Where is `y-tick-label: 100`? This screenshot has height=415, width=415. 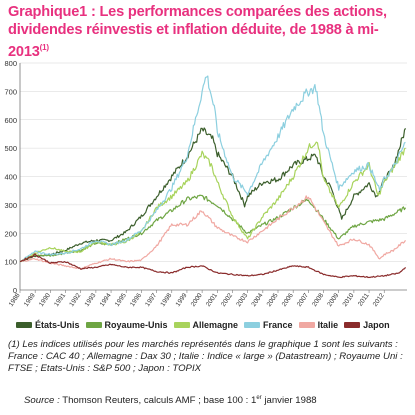
y-tick-label: 100 is located at coordinates (10, 262).